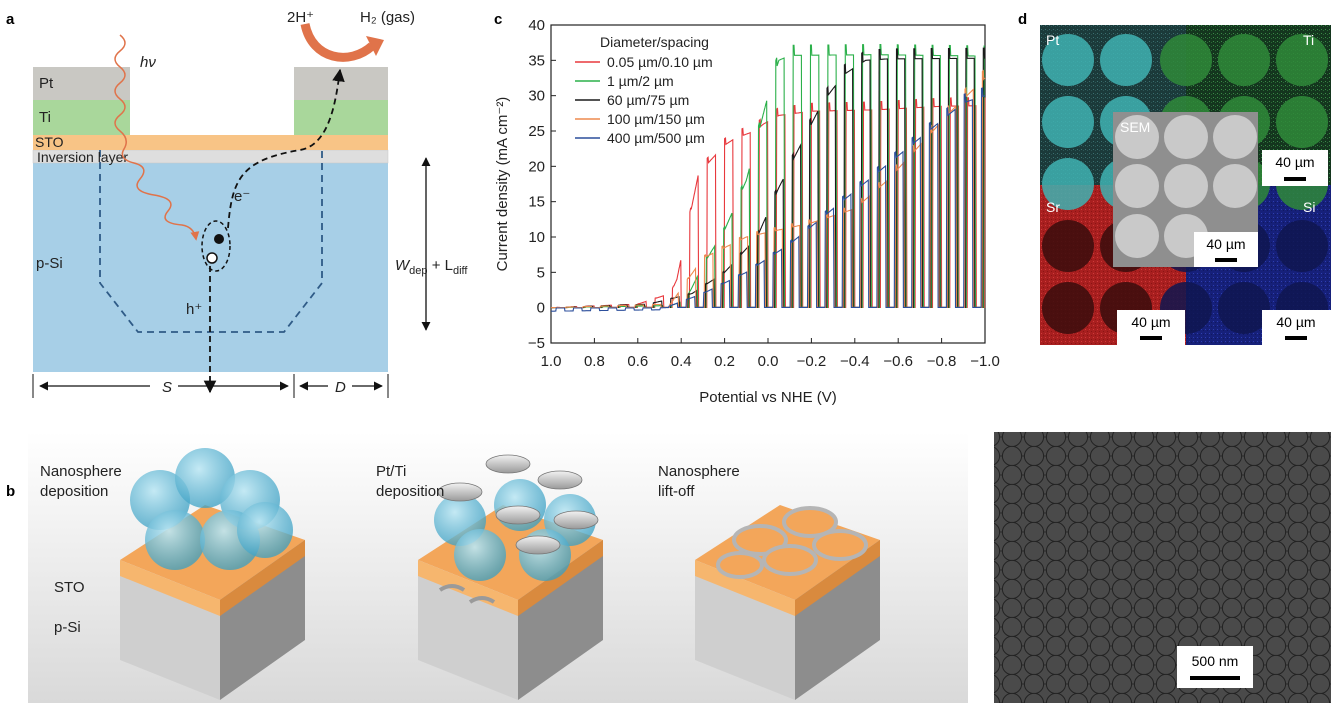 This screenshot has width=1331, height=703. I want to click on hole-dot, so click(212, 258).